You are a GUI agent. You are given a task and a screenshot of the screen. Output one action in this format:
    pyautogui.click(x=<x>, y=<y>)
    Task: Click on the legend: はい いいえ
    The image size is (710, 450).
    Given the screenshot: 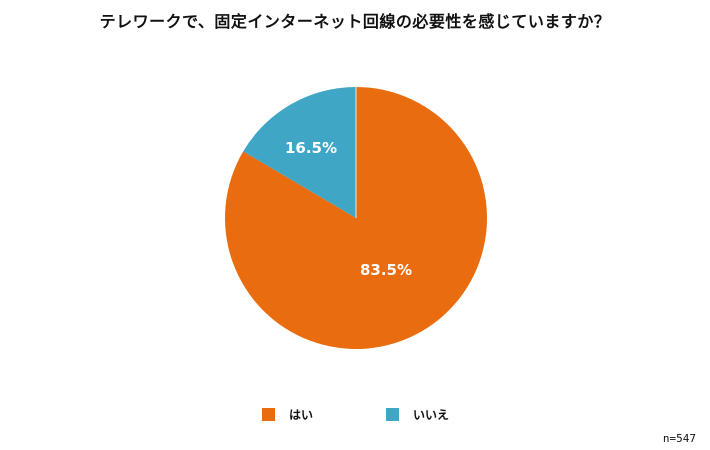 What is the action you would take?
    pyautogui.click(x=355, y=414)
    